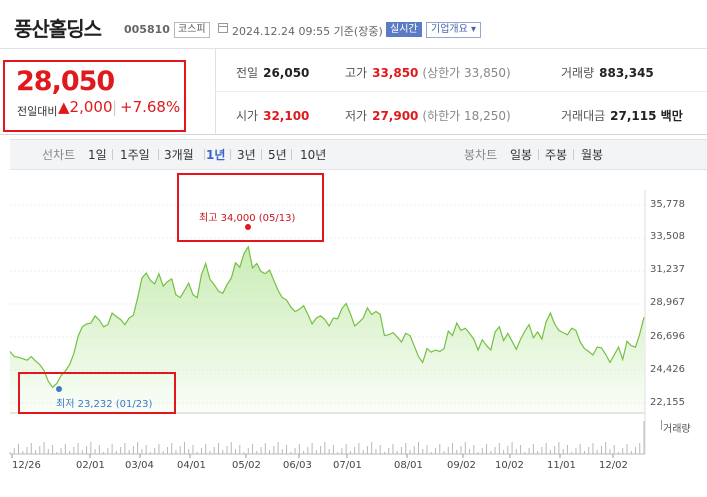 Image resolution: width=707 pixels, height=497 pixels. What do you see at coordinates (26, 465) in the screenshot?
I see `x-tick-label: 12/26` at bounding box center [26, 465].